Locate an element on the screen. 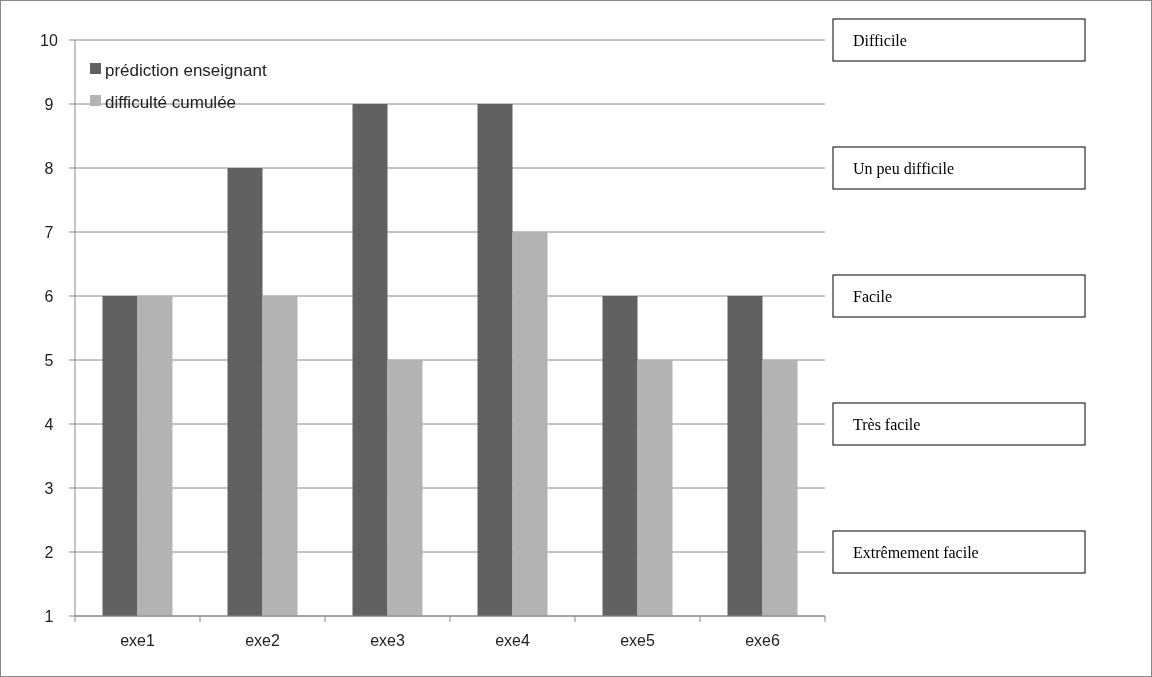 The height and width of the screenshot is (677, 1152). y-tick-label: 1 is located at coordinates (49, 616).